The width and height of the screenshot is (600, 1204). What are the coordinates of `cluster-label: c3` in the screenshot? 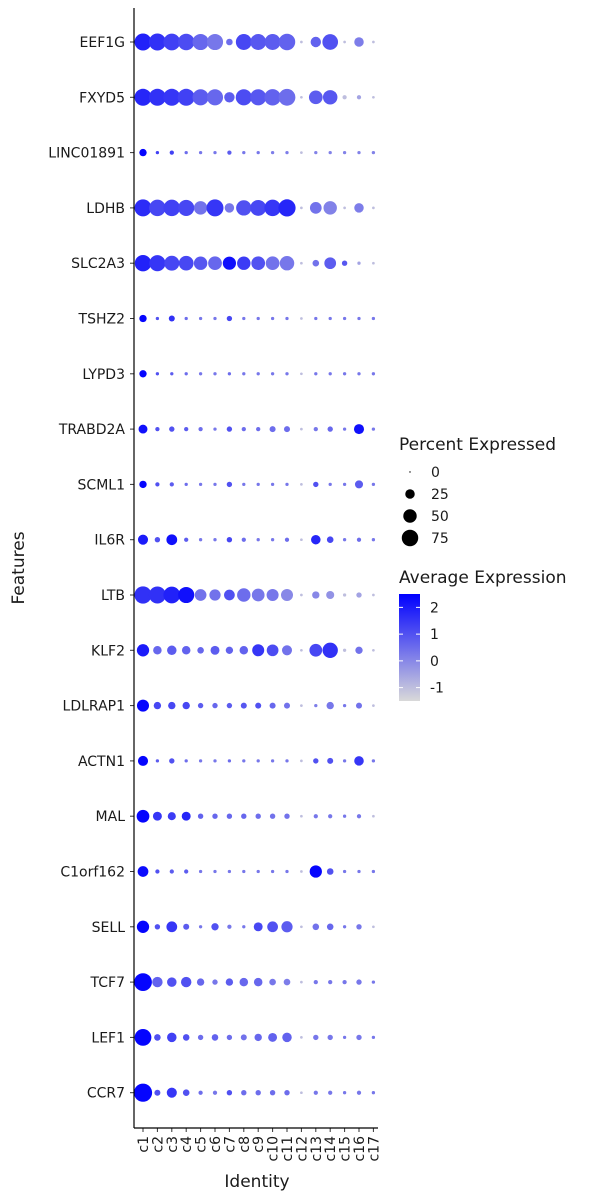 It's located at (173, 1144).